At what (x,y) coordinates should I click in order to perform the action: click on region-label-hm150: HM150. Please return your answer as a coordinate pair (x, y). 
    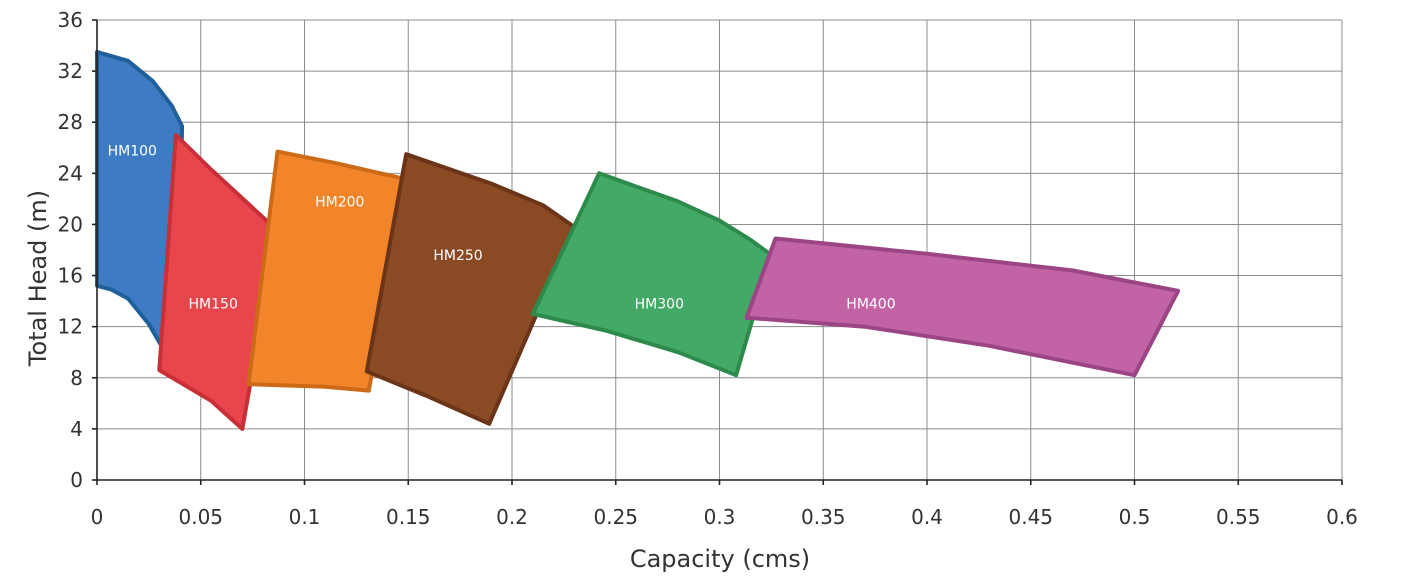
    Looking at the image, I should click on (213, 305).